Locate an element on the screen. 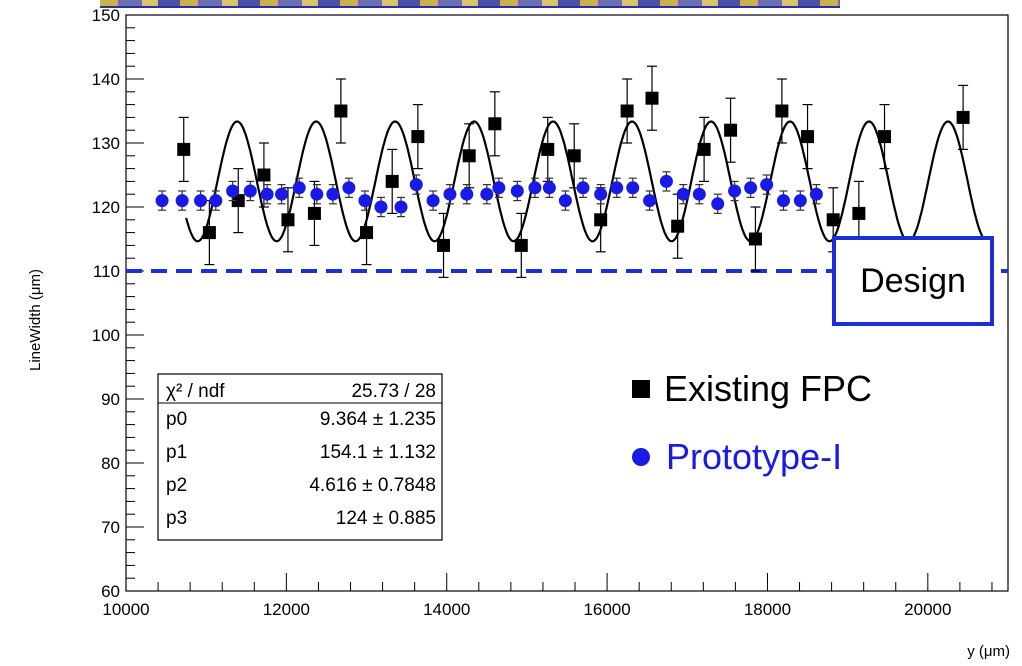  y-tick-label: 80 is located at coordinates (110, 463).